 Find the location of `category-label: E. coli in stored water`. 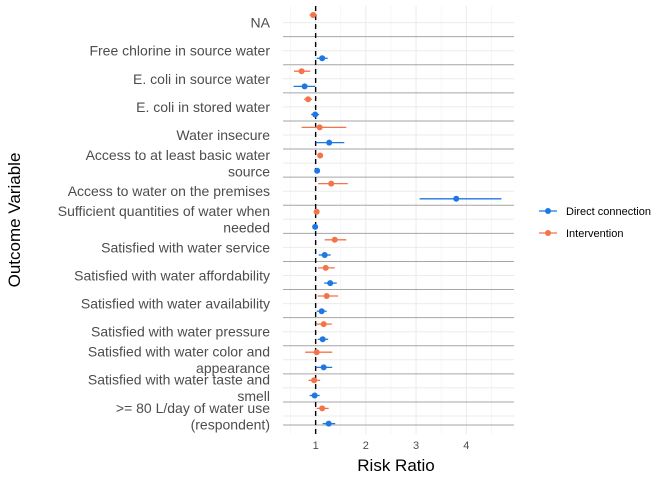

category-label: E. coli in stored water is located at coordinates (203, 107).